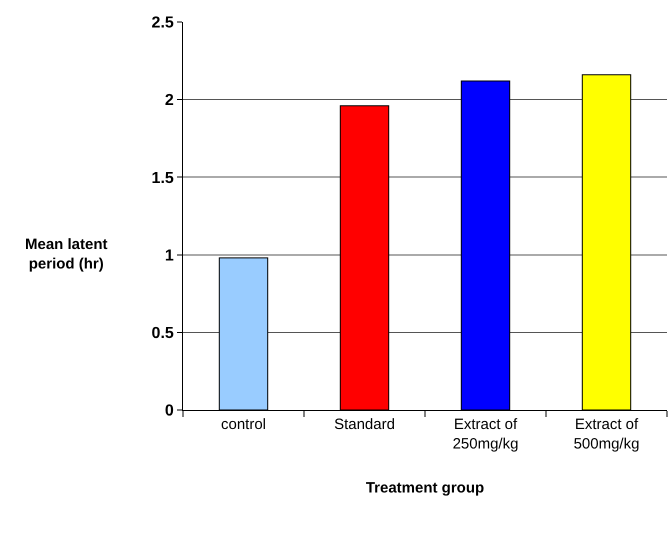  What do you see at coordinates (169, 411) in the screenshot?
I see `y-tick-label: 0` at bounding box center [169, 411].